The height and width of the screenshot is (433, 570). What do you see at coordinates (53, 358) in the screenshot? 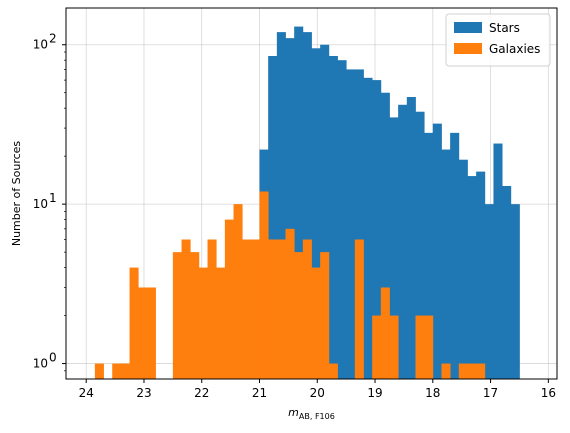
I see `y-tick-exponent: 0` at bounding box center [53, 358].